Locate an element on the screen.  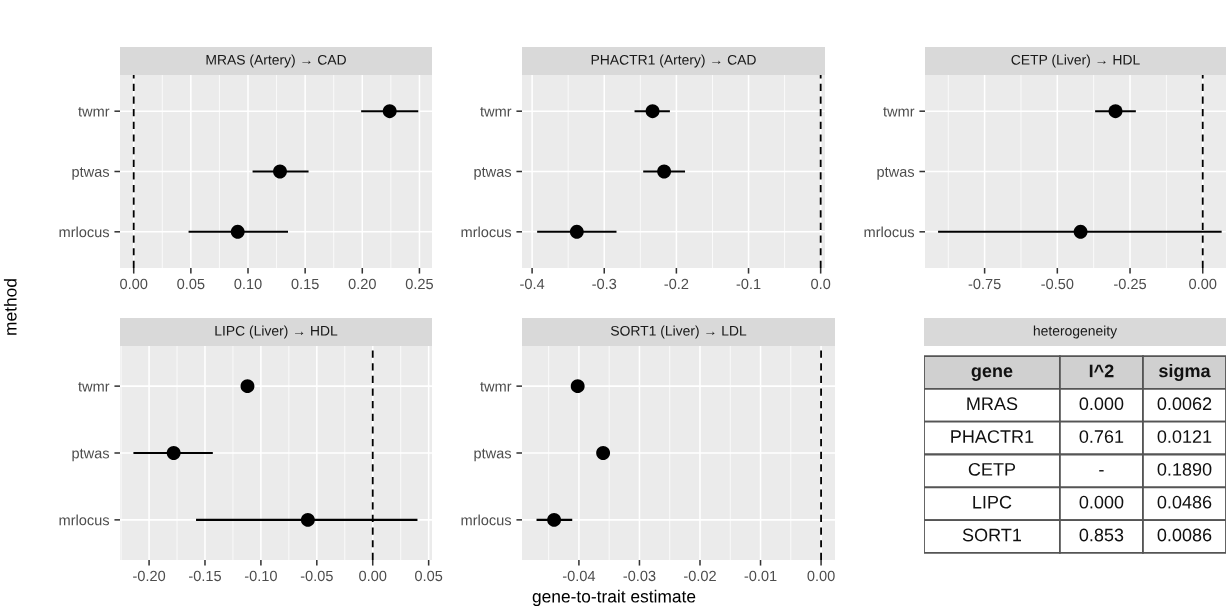
x-tick-label: -0.20 is located at coordinates (149, 576).